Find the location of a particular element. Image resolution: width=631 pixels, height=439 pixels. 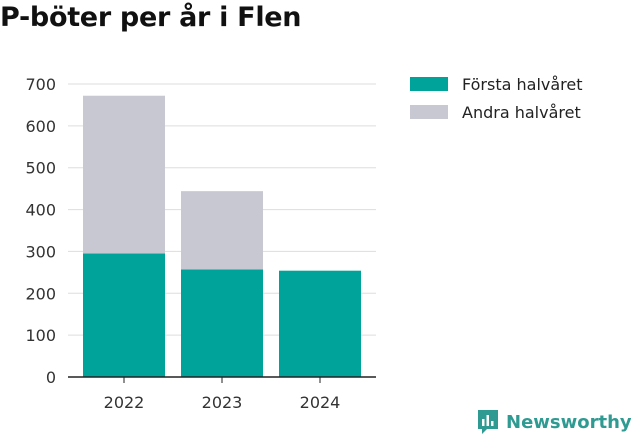

y-tick-label-600: 600 is located at coordinates (40, 126).